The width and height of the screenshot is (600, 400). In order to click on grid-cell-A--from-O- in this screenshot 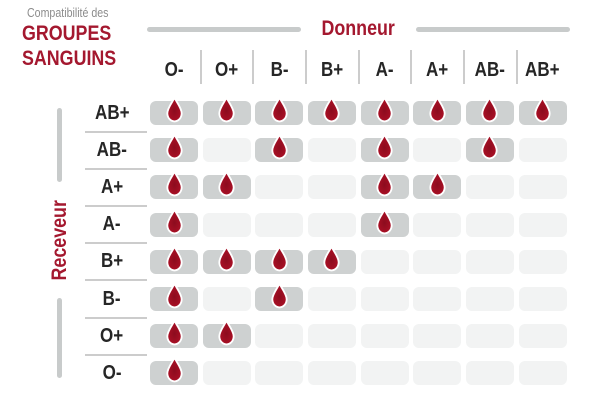, I will do `click(174, 222)`.